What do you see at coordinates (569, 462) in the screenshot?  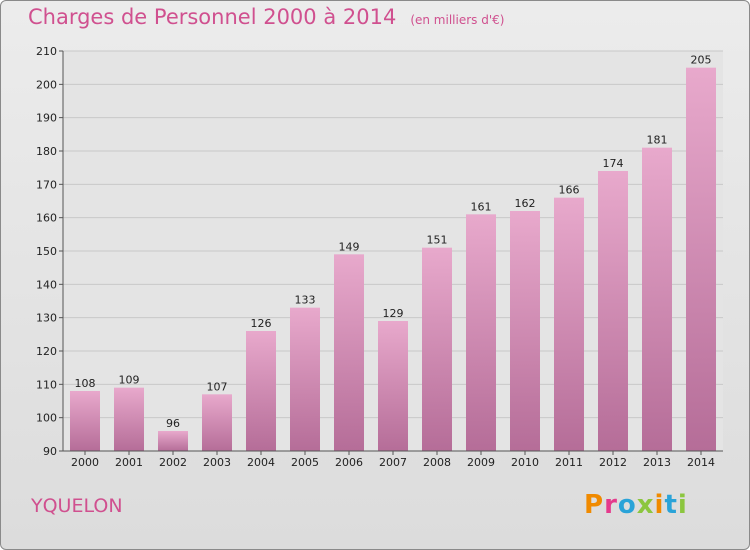 I see `x-tick-label: 2011` at bounding box center [569, 462].